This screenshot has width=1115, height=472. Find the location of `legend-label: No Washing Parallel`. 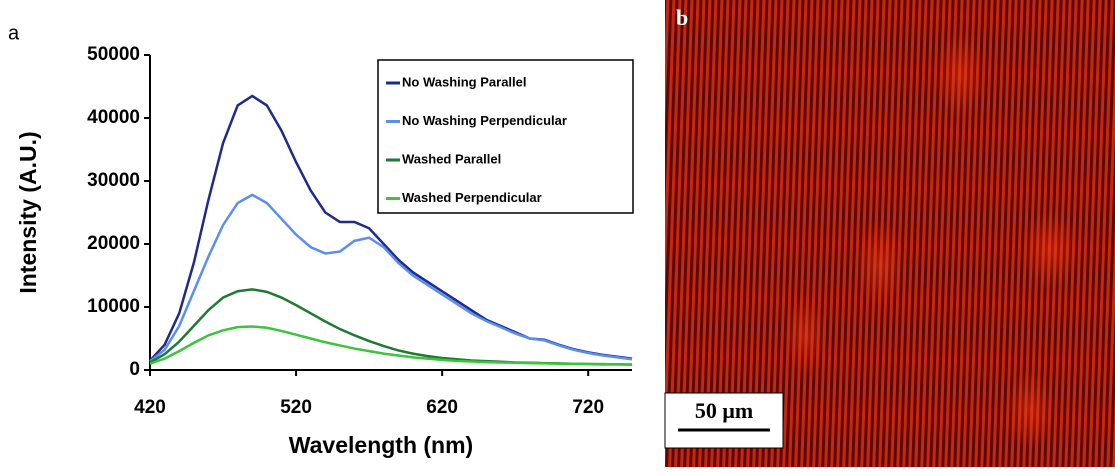

legend-label: No Washing Parallel is located at coordinates (464, 81).